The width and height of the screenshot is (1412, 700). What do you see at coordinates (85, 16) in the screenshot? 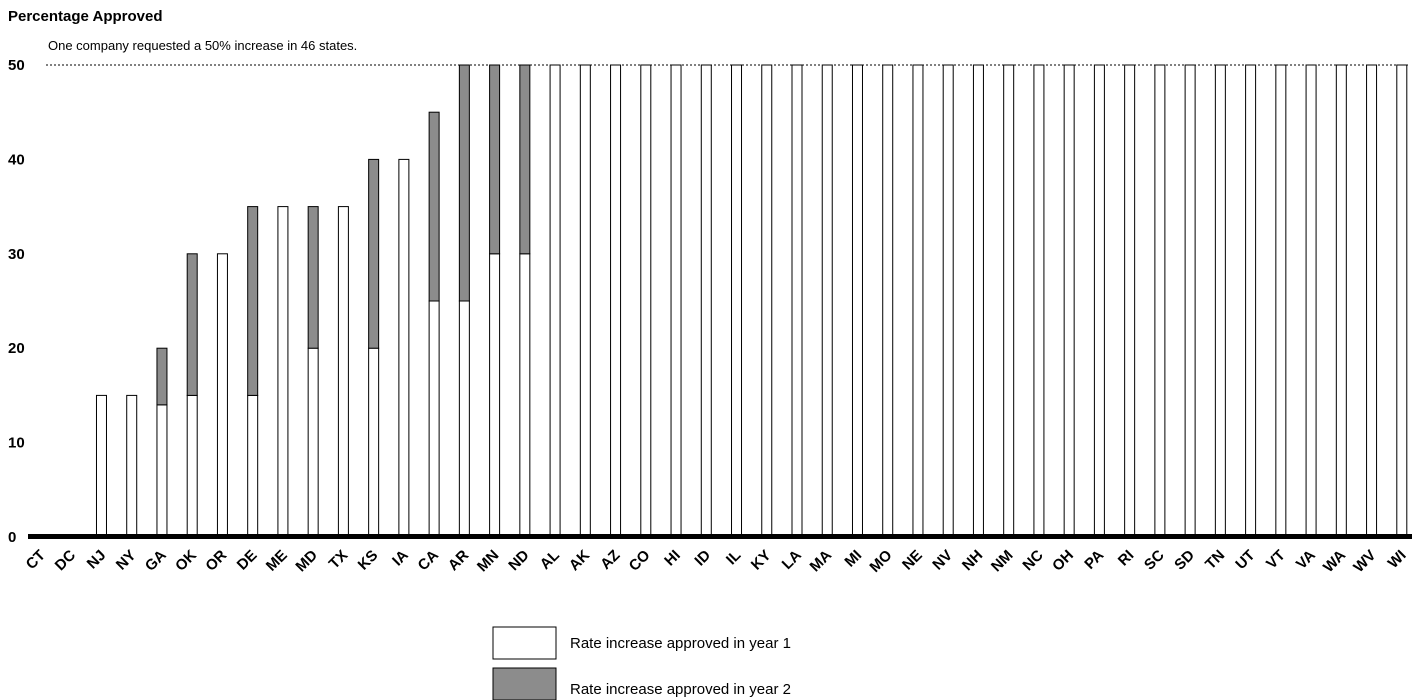
I see `y-axis-title: Percentage Approved` at bounding box center [85, 16].